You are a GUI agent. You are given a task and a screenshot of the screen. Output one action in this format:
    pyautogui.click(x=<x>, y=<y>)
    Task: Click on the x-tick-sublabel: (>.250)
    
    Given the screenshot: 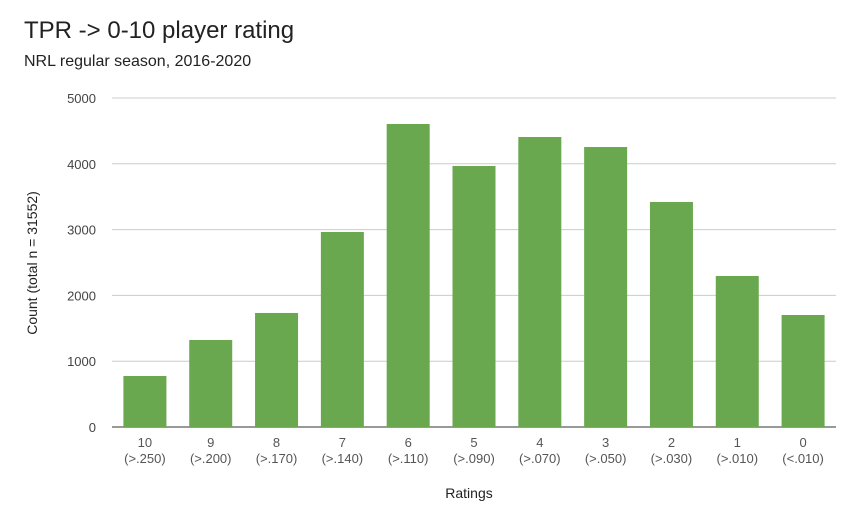 What is the action you would take?
    pyautogui.click(x=145, y=458)
    